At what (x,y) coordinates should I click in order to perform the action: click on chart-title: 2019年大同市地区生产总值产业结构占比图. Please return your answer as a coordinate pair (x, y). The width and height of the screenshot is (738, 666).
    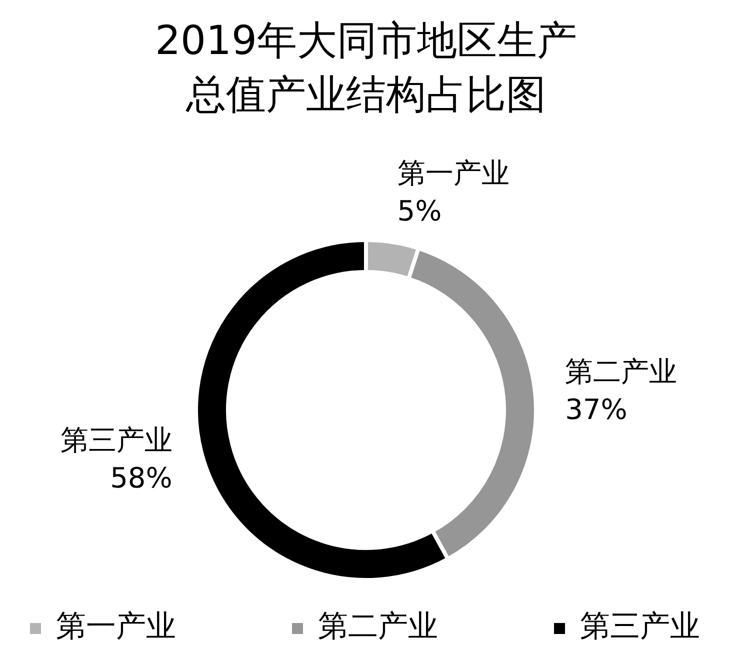
    Looking at the image, I should click on (366, 68).